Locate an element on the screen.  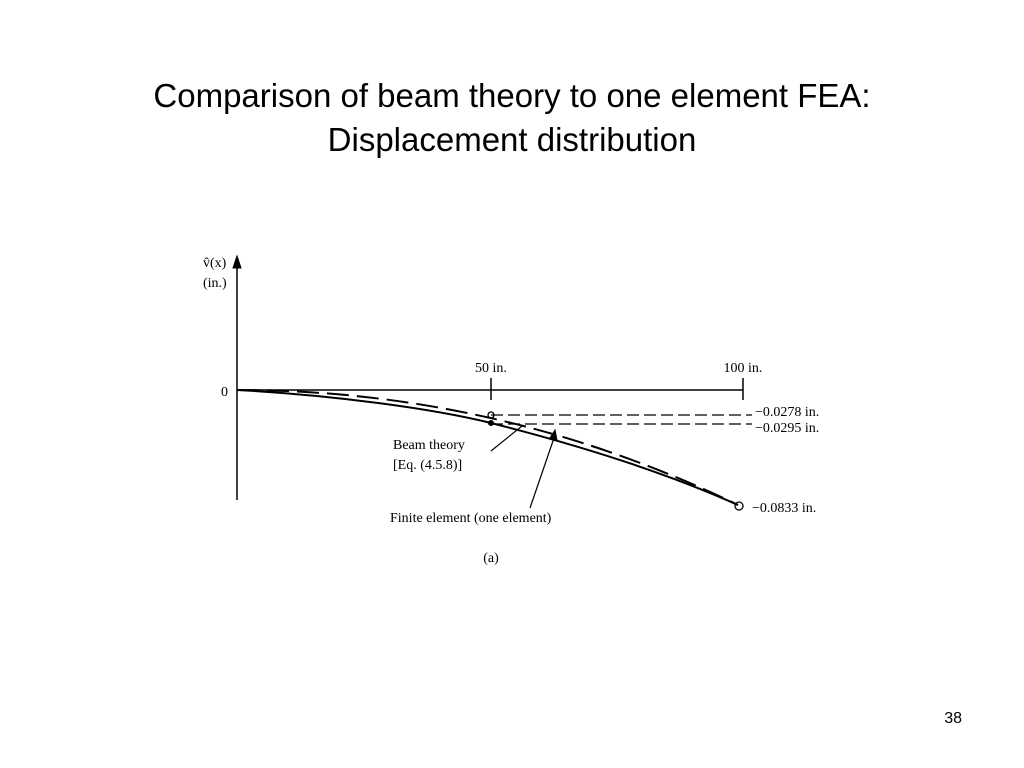
value-label: −0.0833 in. is located at coordinates (784, 508).